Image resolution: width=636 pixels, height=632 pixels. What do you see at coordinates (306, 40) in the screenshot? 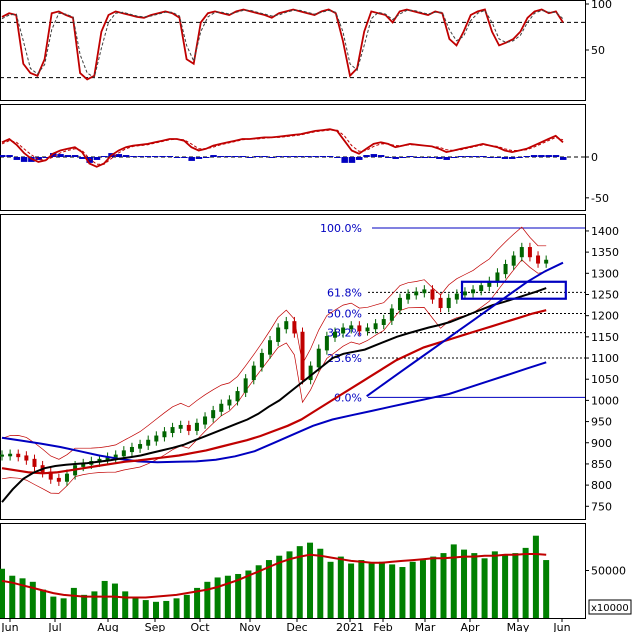
I see `stochastic-panel: 50 100` at bounding box center [306, 40].